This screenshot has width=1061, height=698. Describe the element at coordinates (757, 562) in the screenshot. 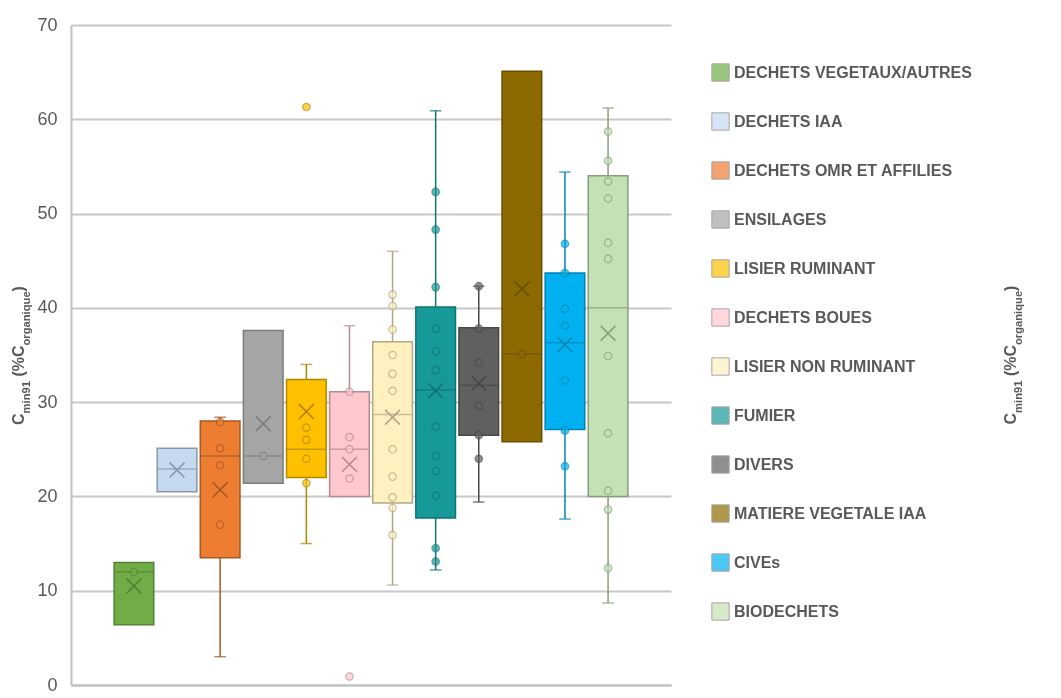

I see `legend-label: CIVEs` at that location.